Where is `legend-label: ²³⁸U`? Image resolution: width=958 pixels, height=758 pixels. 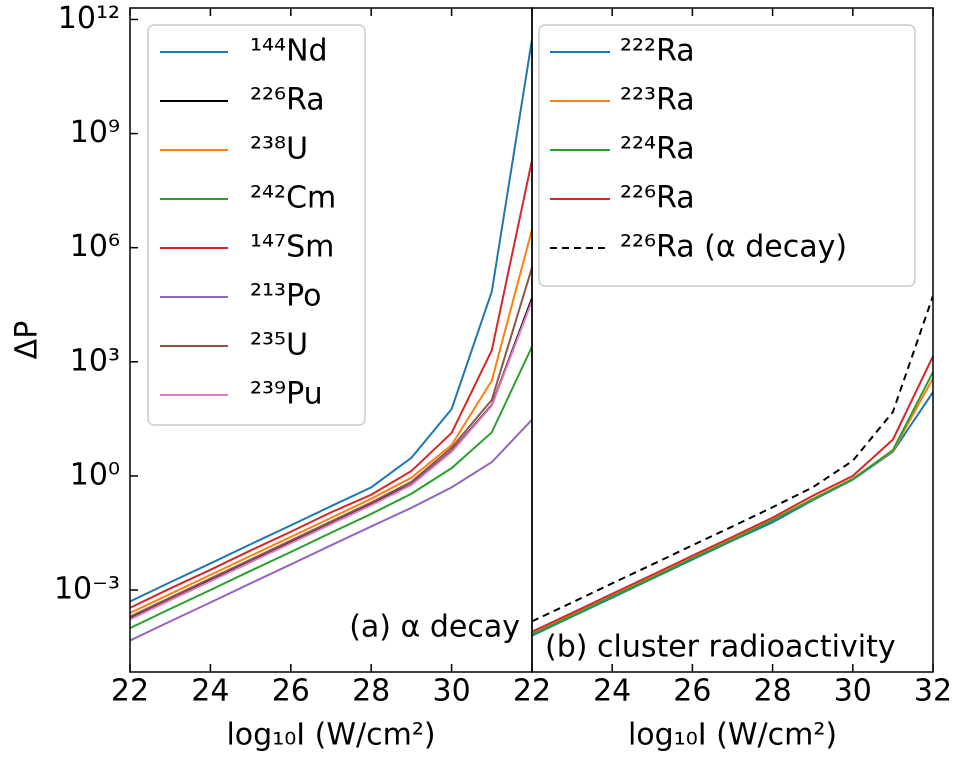
legend-label: ²³⁸U is located at coordinates (279, 149).